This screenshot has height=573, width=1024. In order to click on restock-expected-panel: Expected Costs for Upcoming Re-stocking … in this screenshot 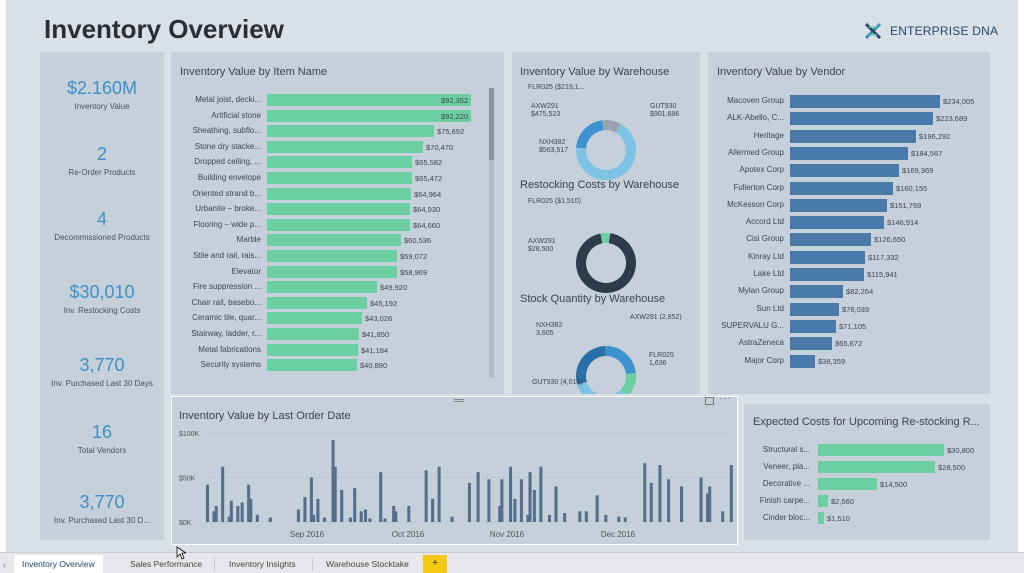, I will do `click(867, 472)`.